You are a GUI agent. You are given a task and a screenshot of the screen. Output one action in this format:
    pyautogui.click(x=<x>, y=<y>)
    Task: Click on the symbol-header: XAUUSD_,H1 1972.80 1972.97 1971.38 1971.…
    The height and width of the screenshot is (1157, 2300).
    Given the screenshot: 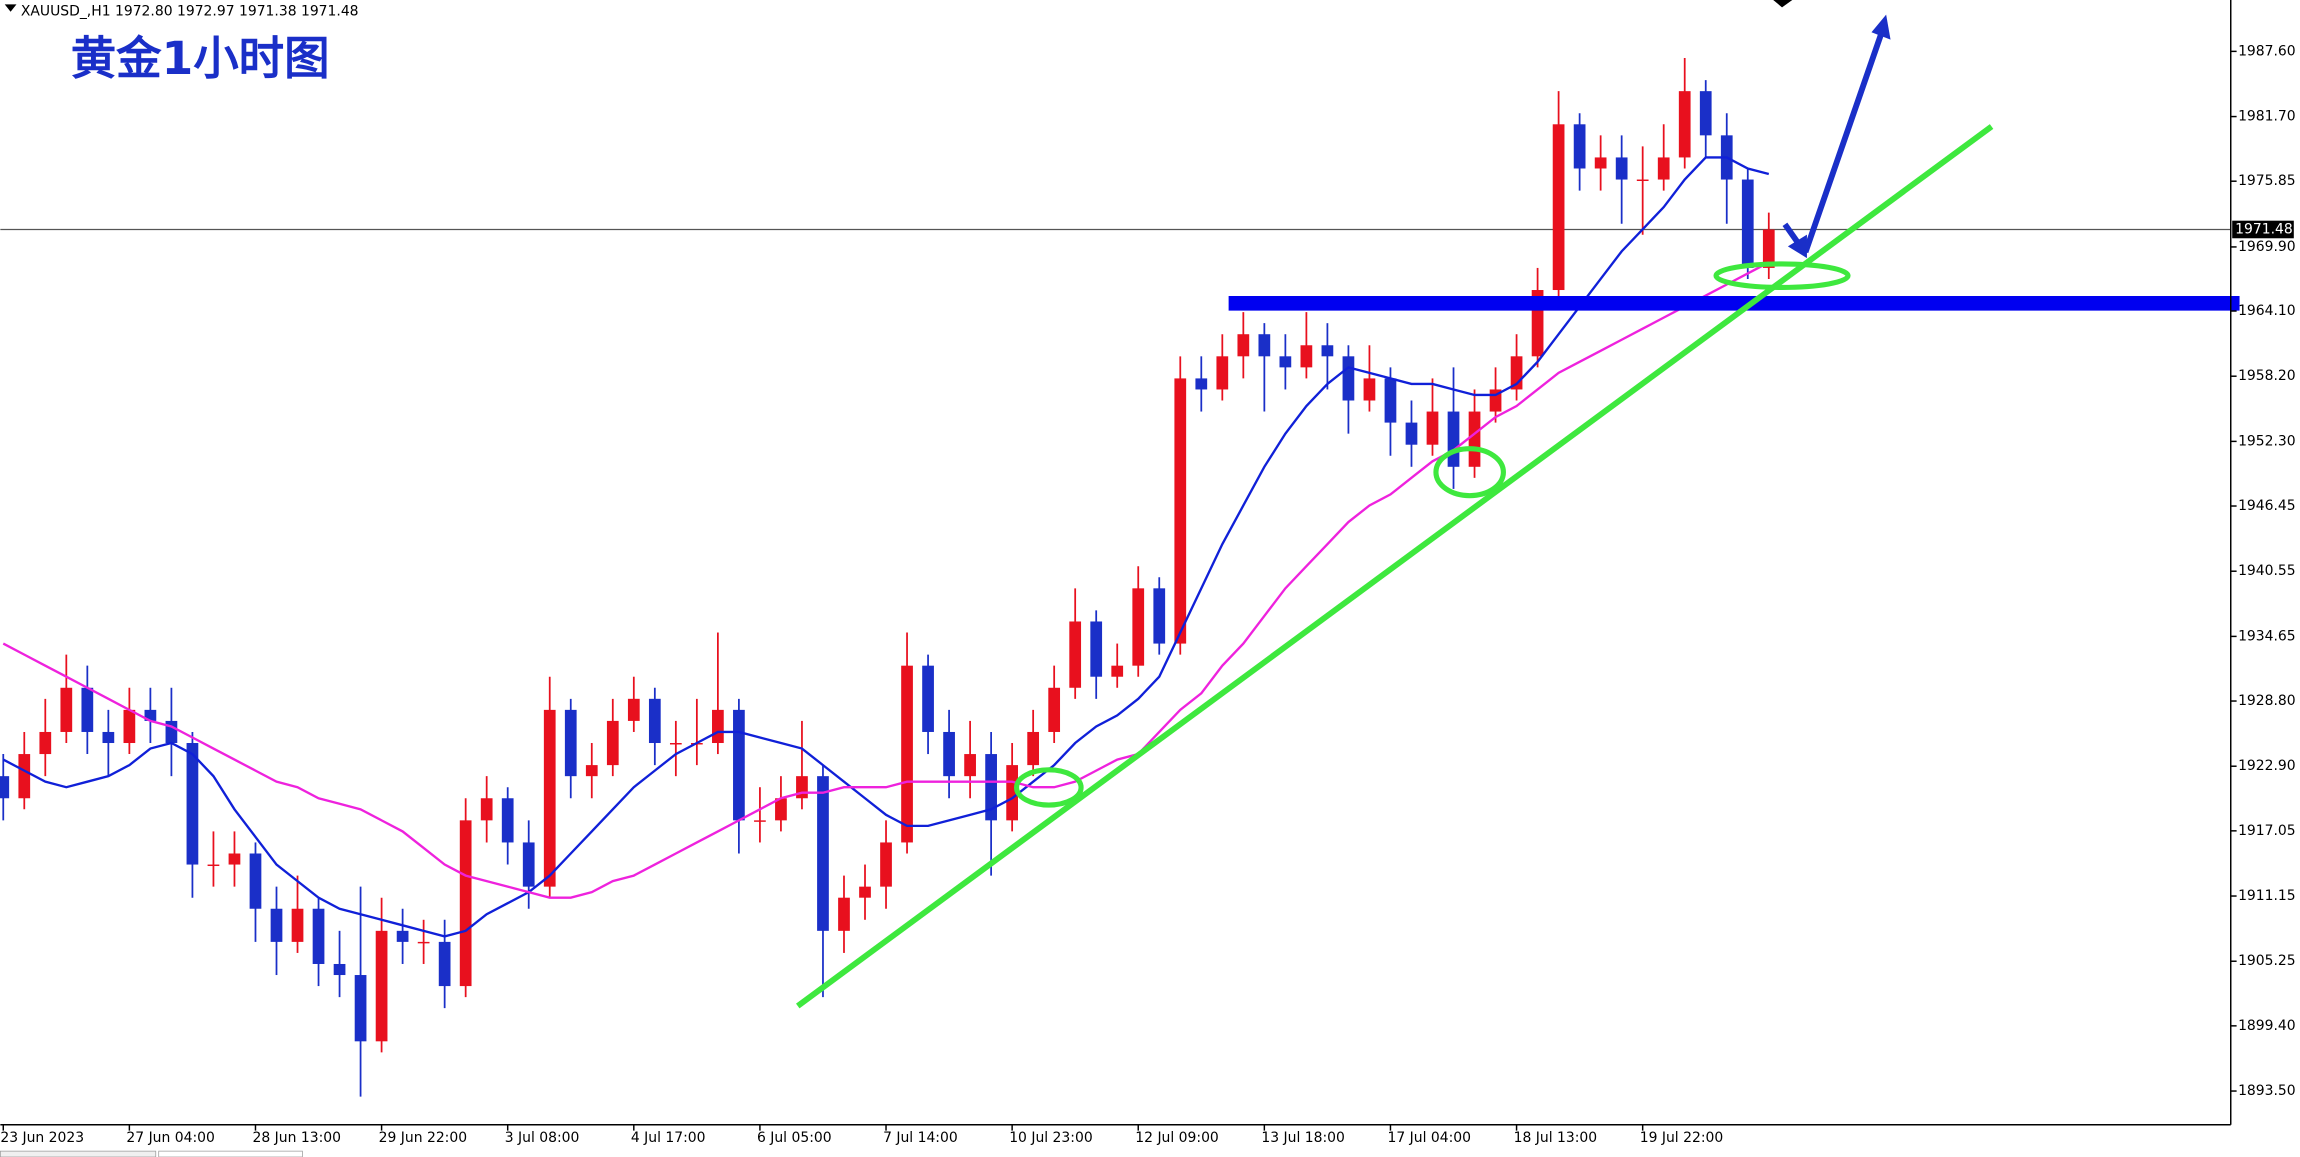 What is the action you would take?
    pyautogui.click(x=190, y=12)
    